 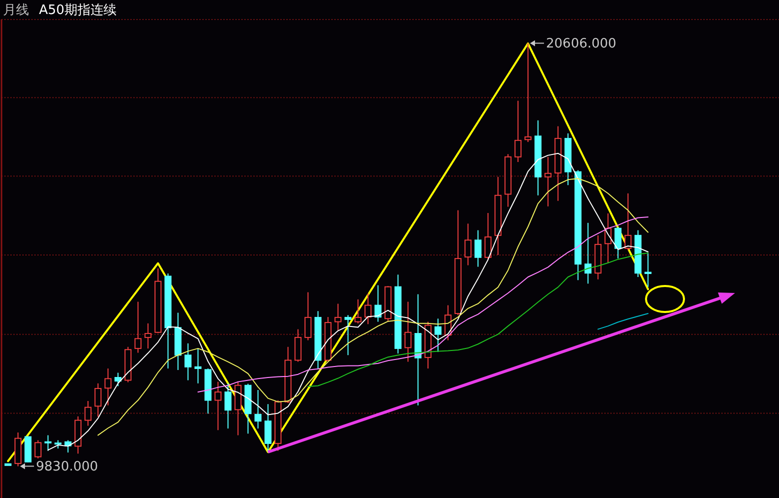 I want to click on chart-subtitle: A50期指连续, so click(x=77, y=10).